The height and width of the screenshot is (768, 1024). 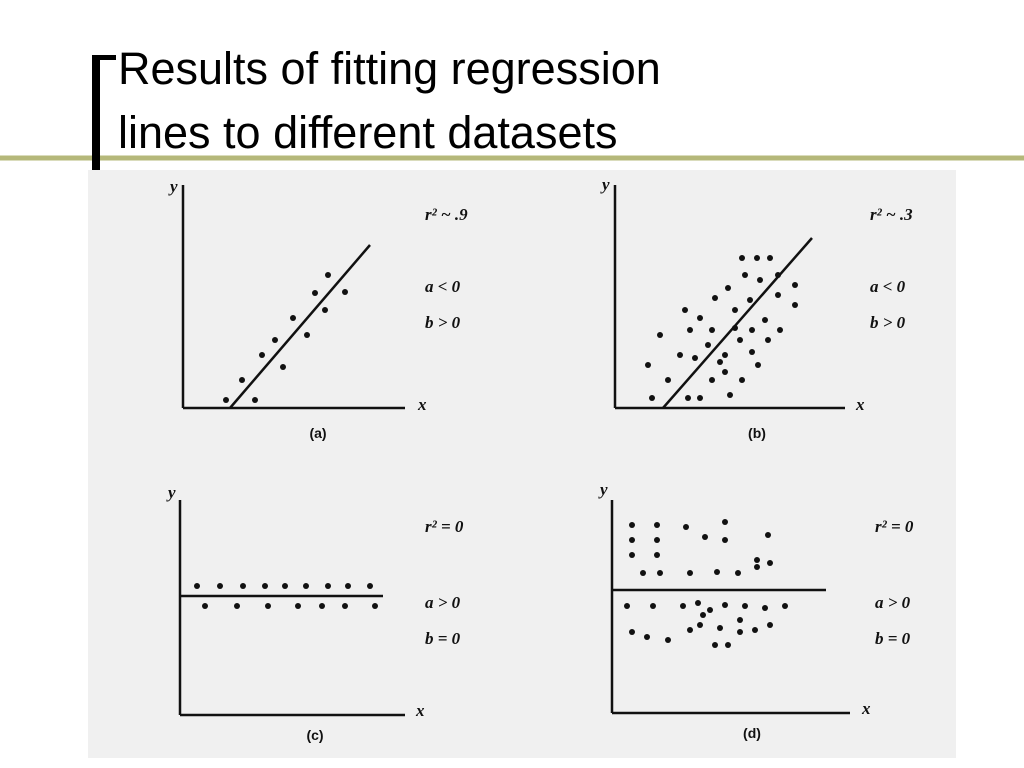 What do you see at coordinates (367, 132) in the screenshot?
I see `title-line: lines to different datasets` at bounding box center [367, 132].